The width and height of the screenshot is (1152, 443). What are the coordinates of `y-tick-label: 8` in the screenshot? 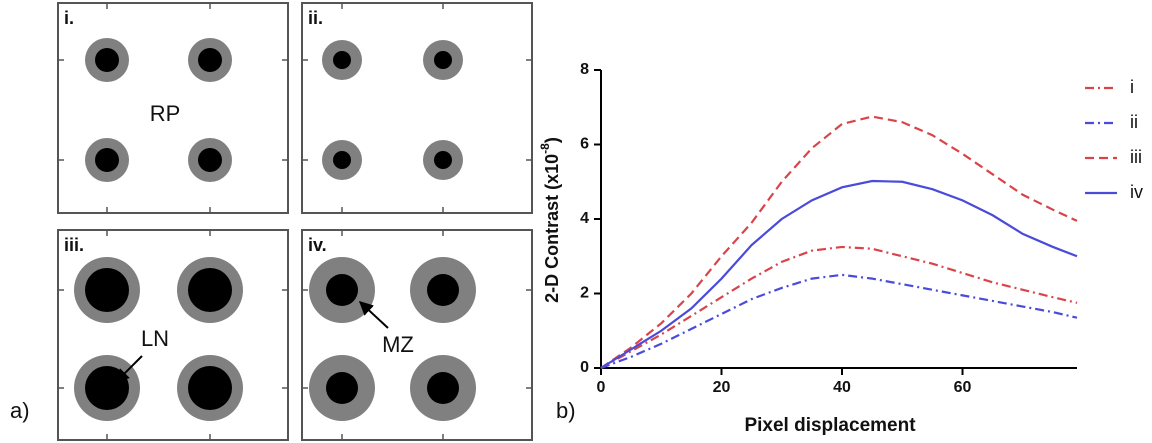 It's located at (584, 69).